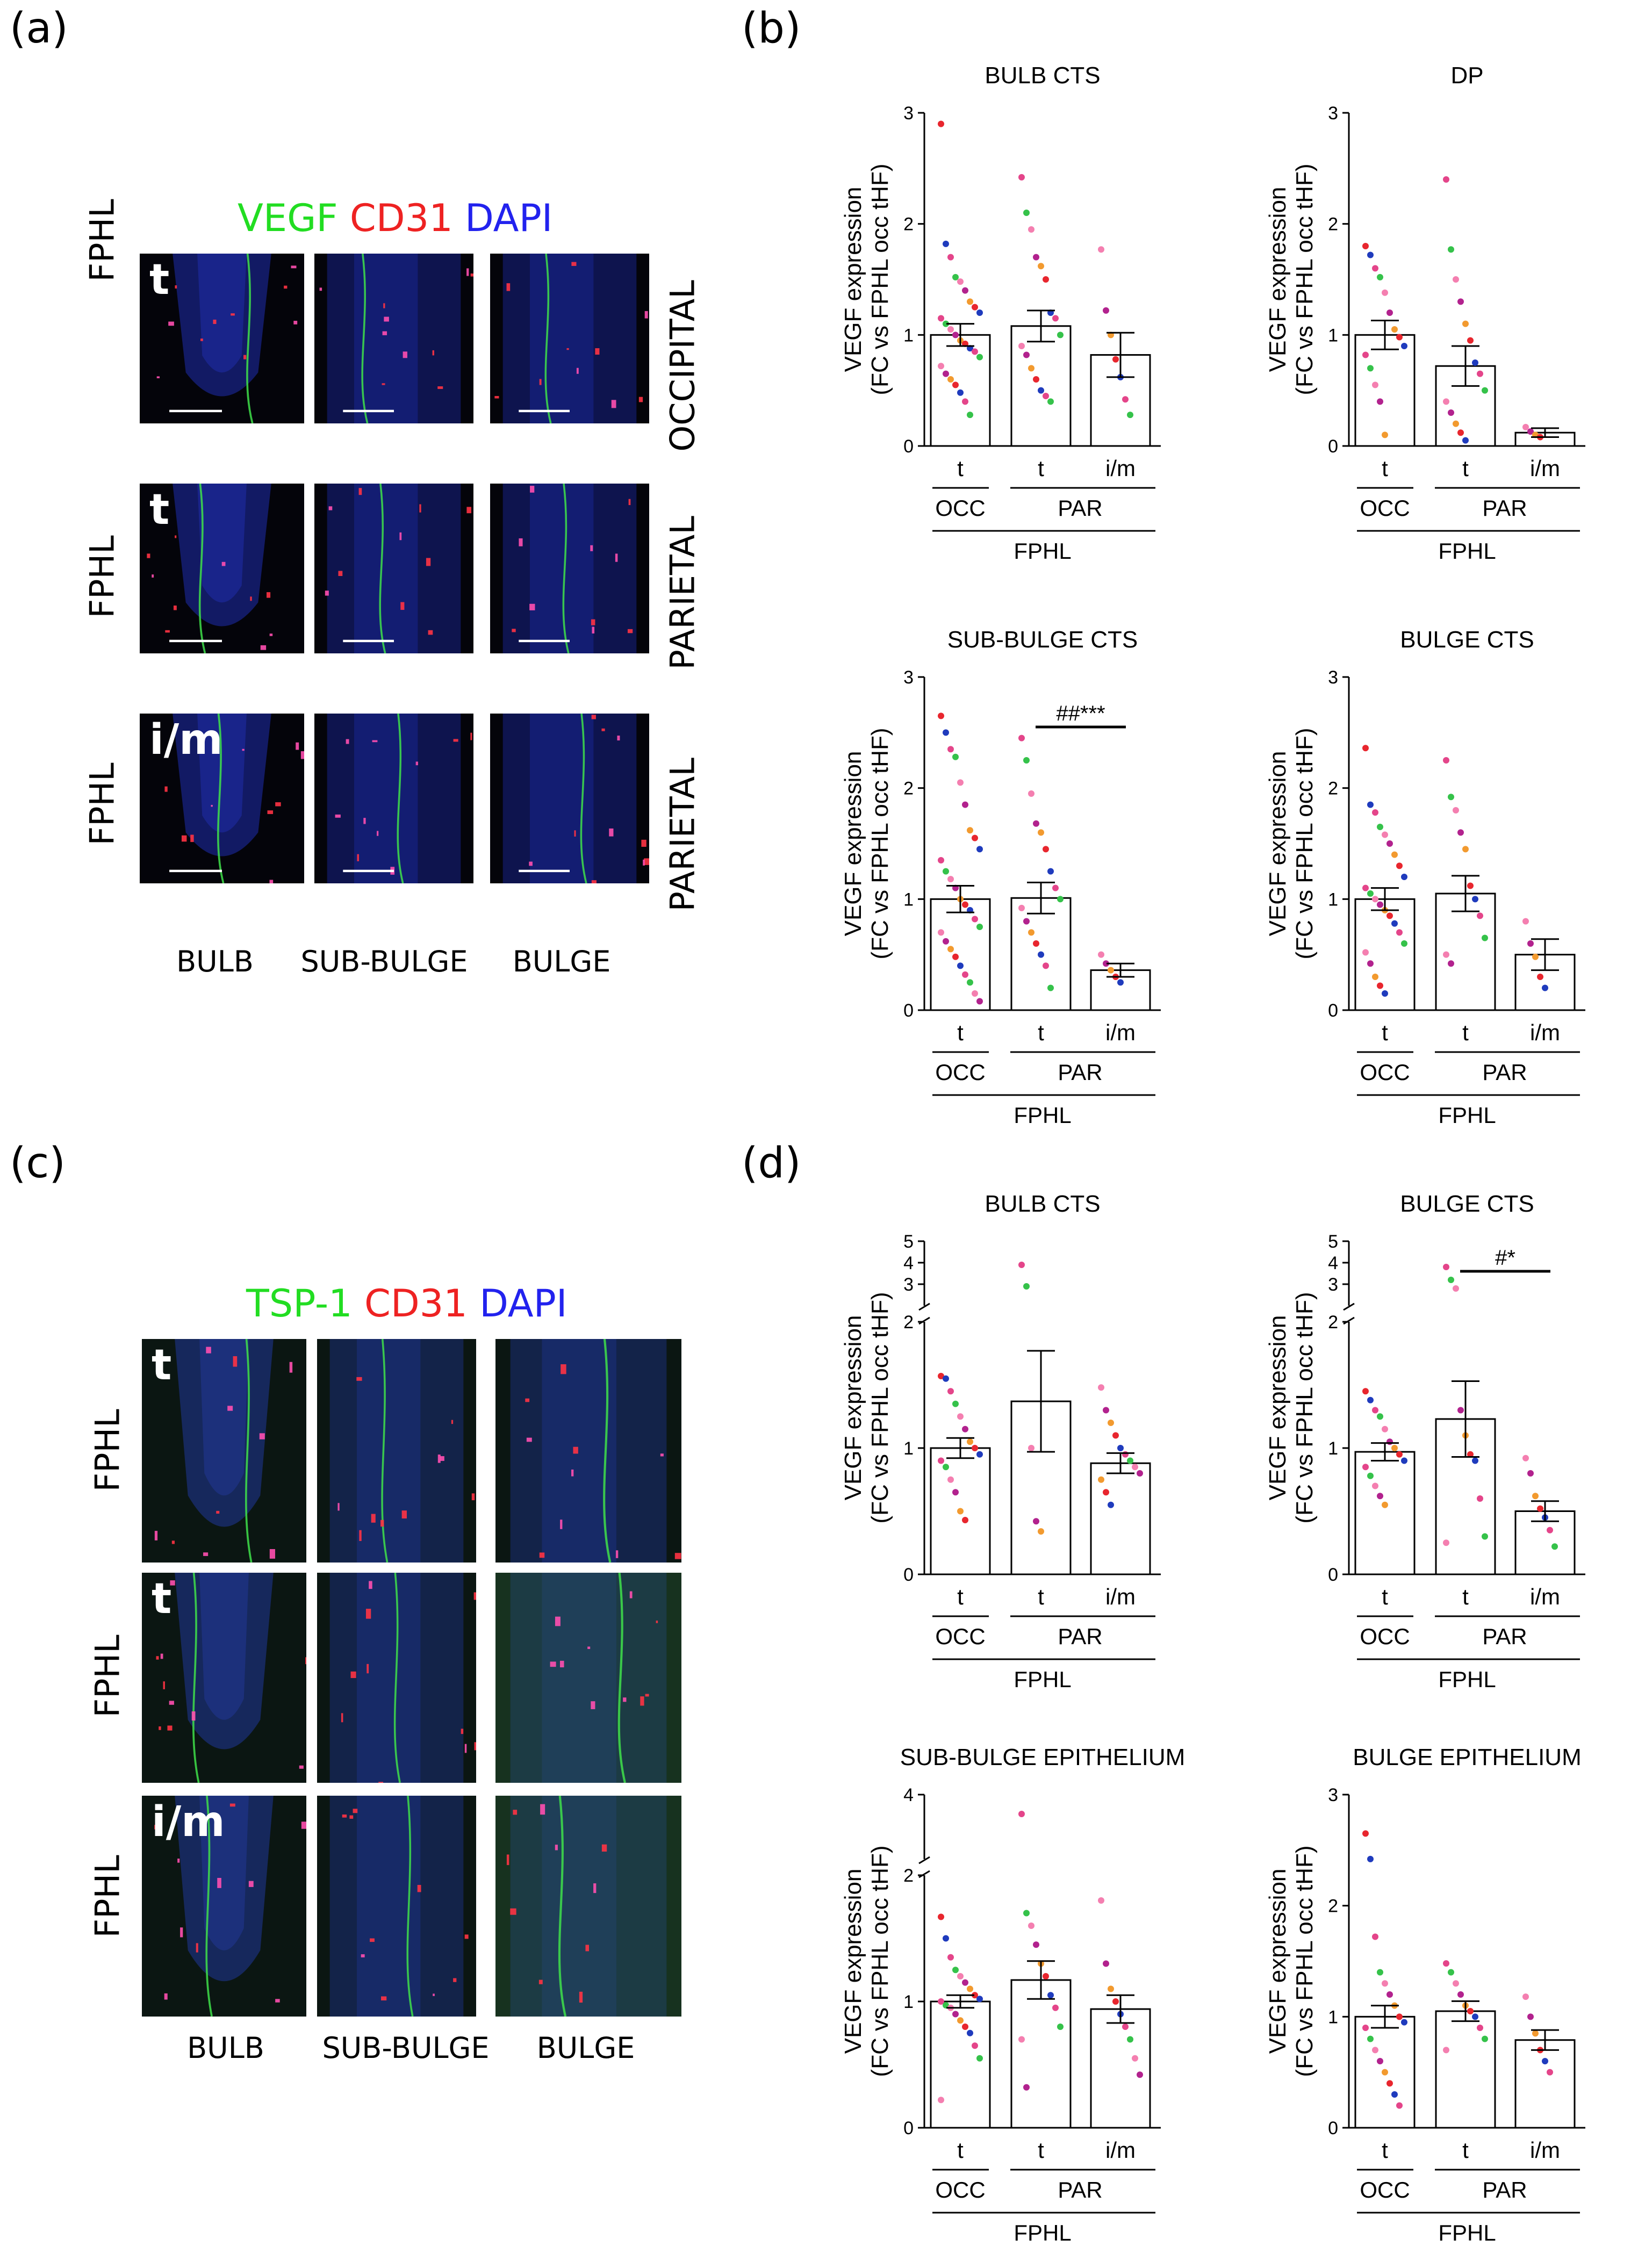  What do you see at coordinates (909, 900) in the screenshot?
I see `y-tick-label: 1` at bounding box center [909, 900].